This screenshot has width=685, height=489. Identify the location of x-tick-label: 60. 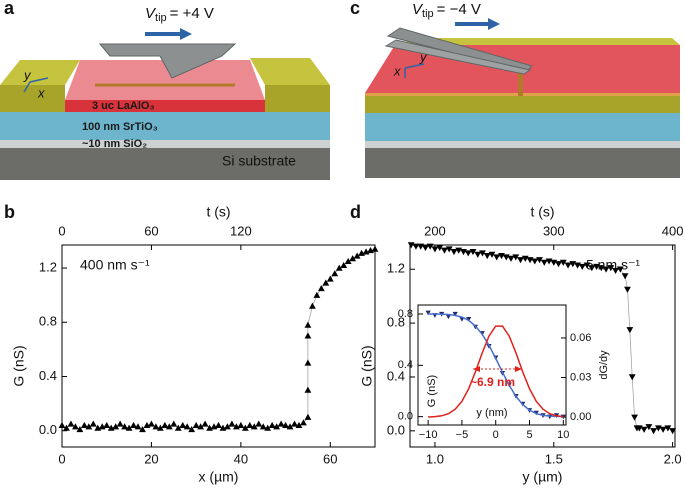
(330, 458).